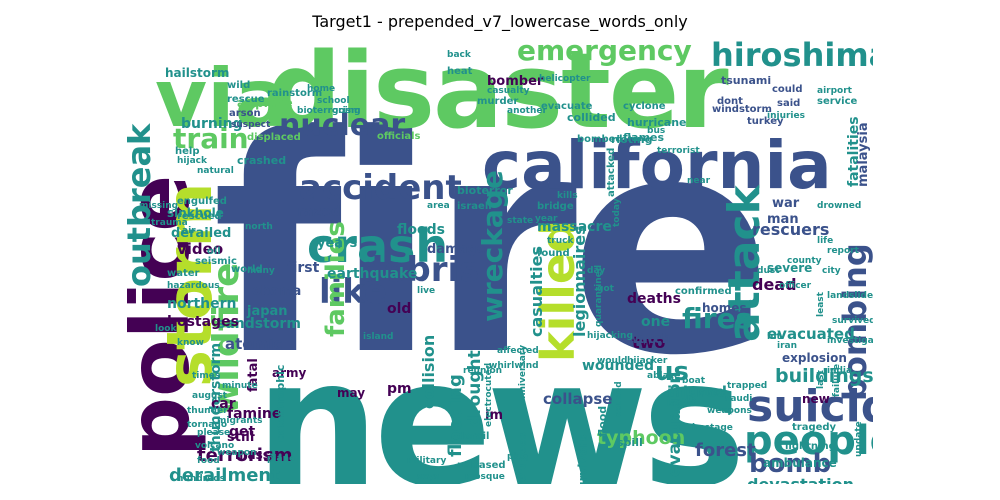  What do you see at coordinates (617, 212) in the screenshot?
I see `word: today` at bounding box center [617, 212].